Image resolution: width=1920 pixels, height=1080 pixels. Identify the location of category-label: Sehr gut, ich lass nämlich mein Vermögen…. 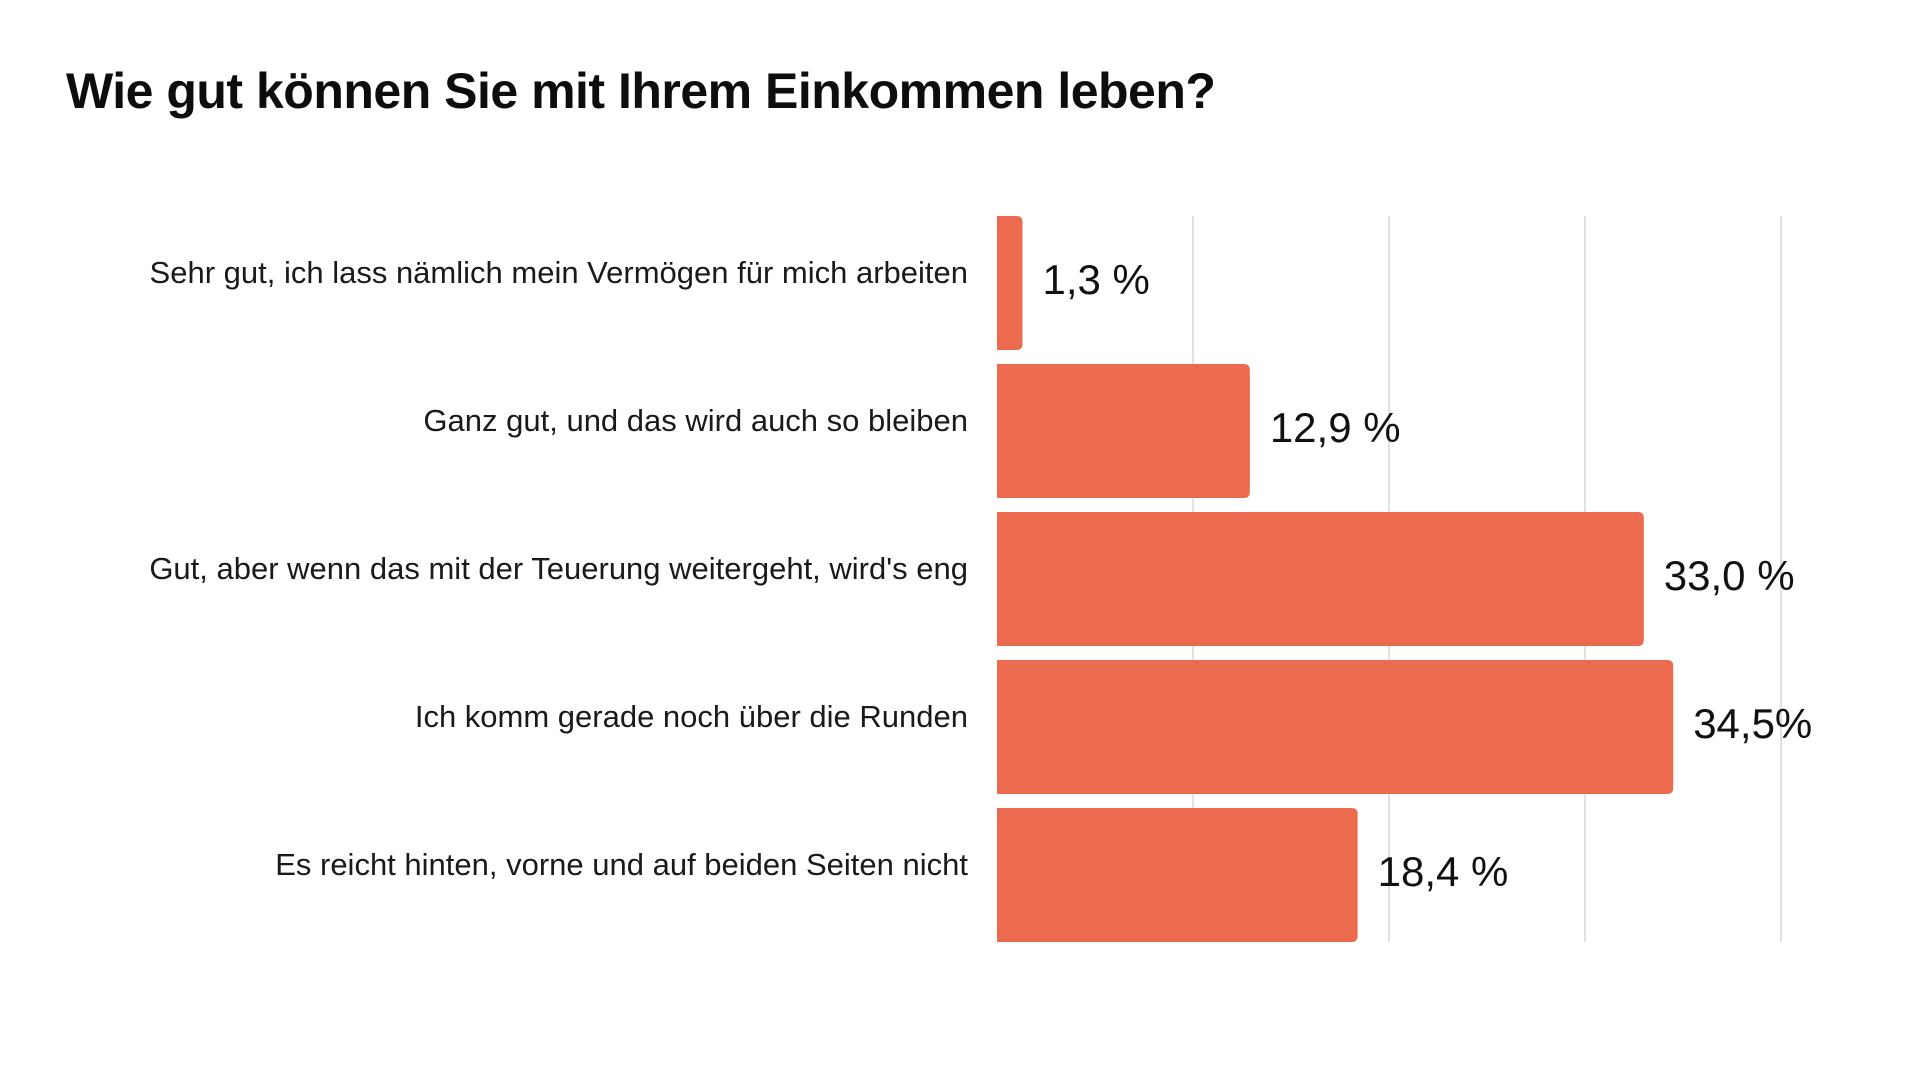
(559, 272).